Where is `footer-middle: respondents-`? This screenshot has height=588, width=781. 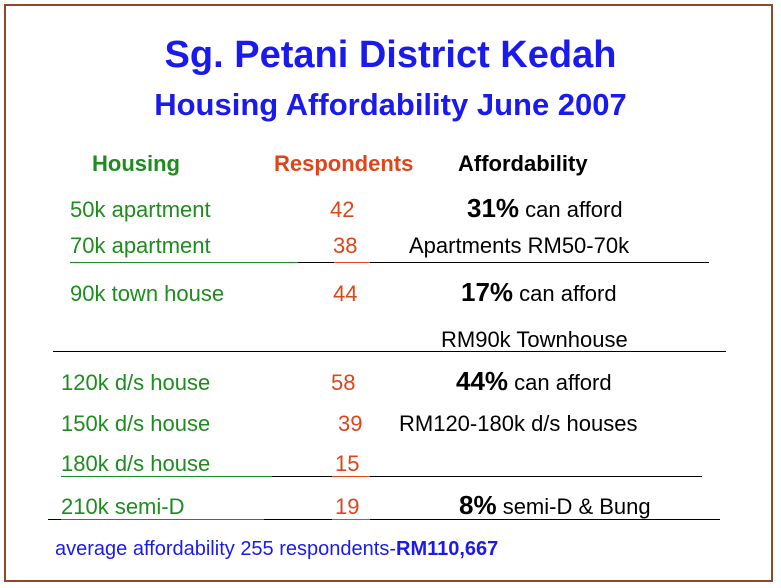
footer-middle: respondents- is located at coordinates (337, 549).